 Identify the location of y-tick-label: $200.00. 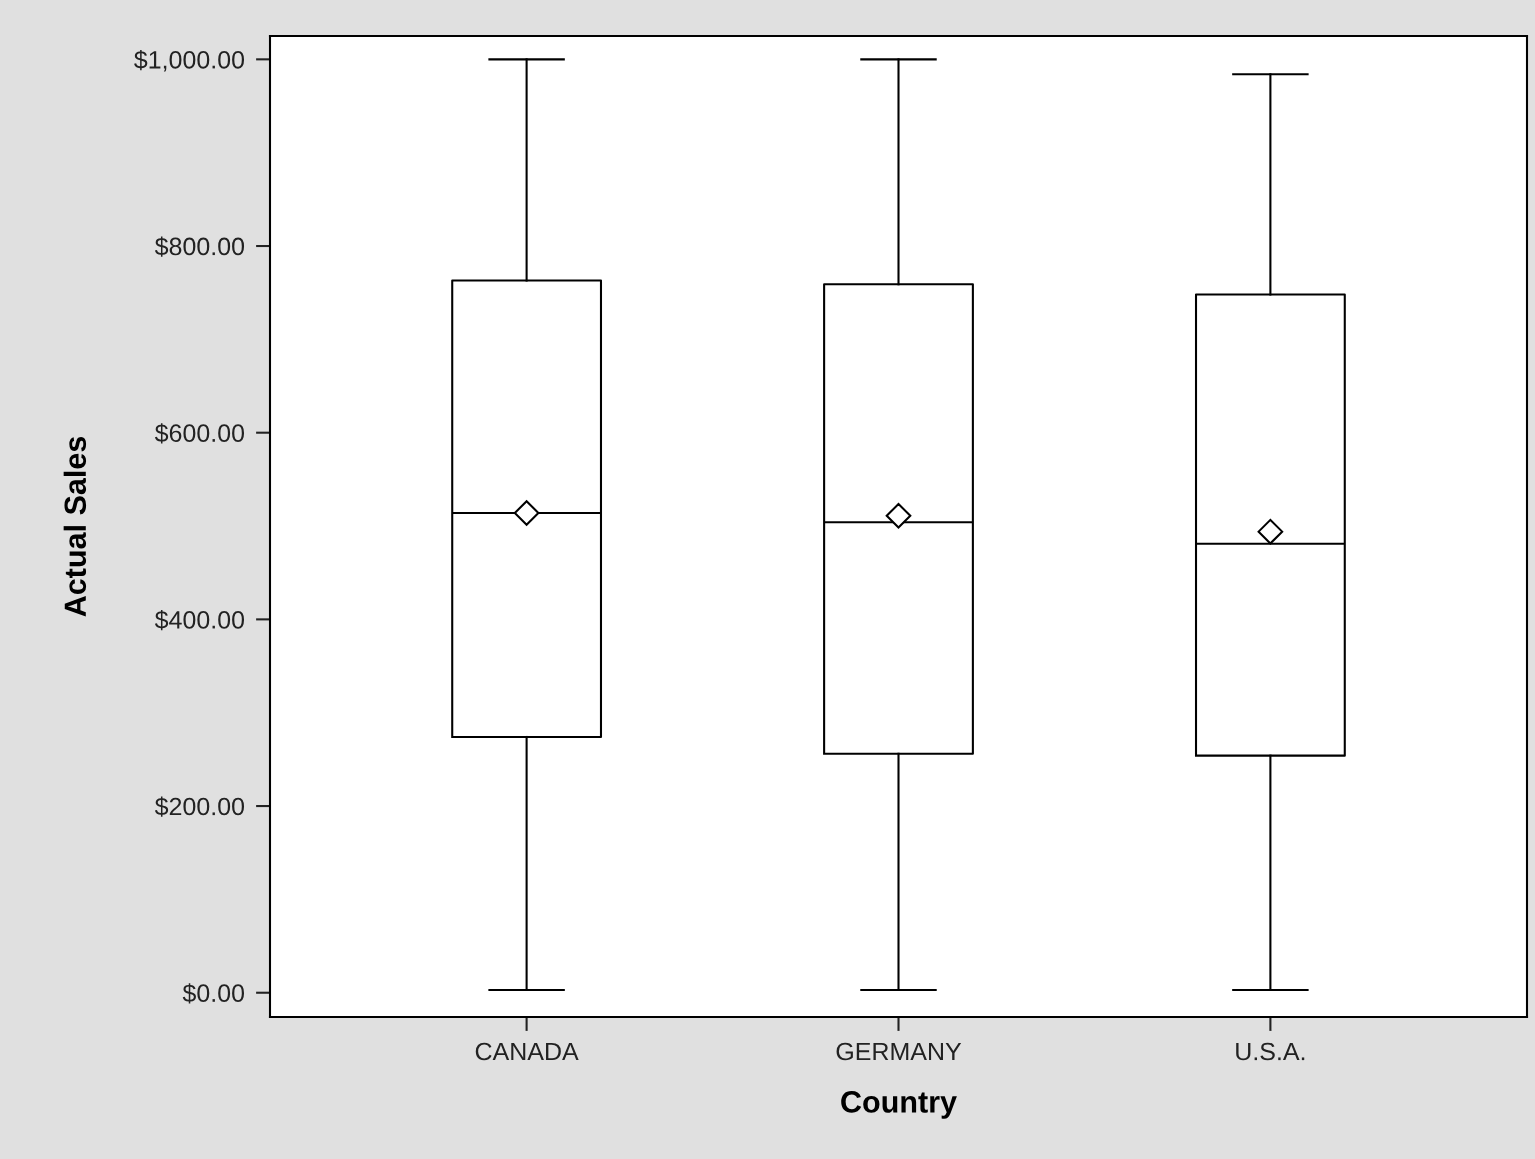
(199, 806).